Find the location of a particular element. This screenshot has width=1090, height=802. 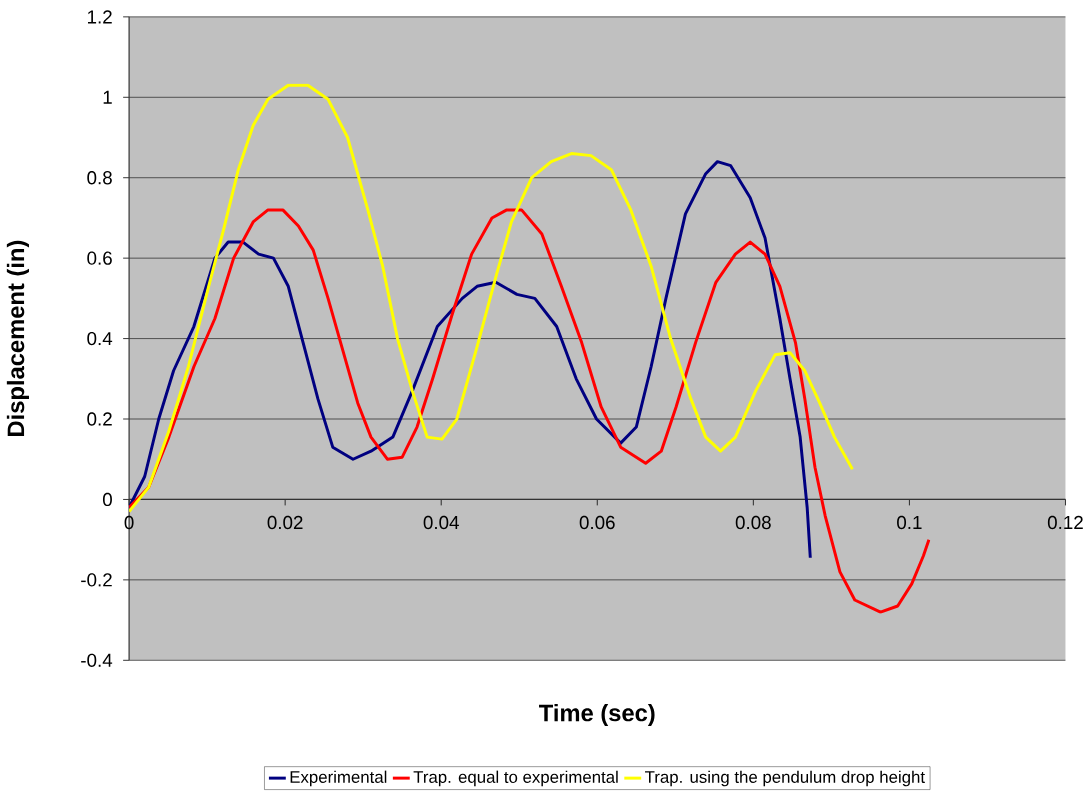

y-tick-label: -0.4 is located at coordinates (97, 660).